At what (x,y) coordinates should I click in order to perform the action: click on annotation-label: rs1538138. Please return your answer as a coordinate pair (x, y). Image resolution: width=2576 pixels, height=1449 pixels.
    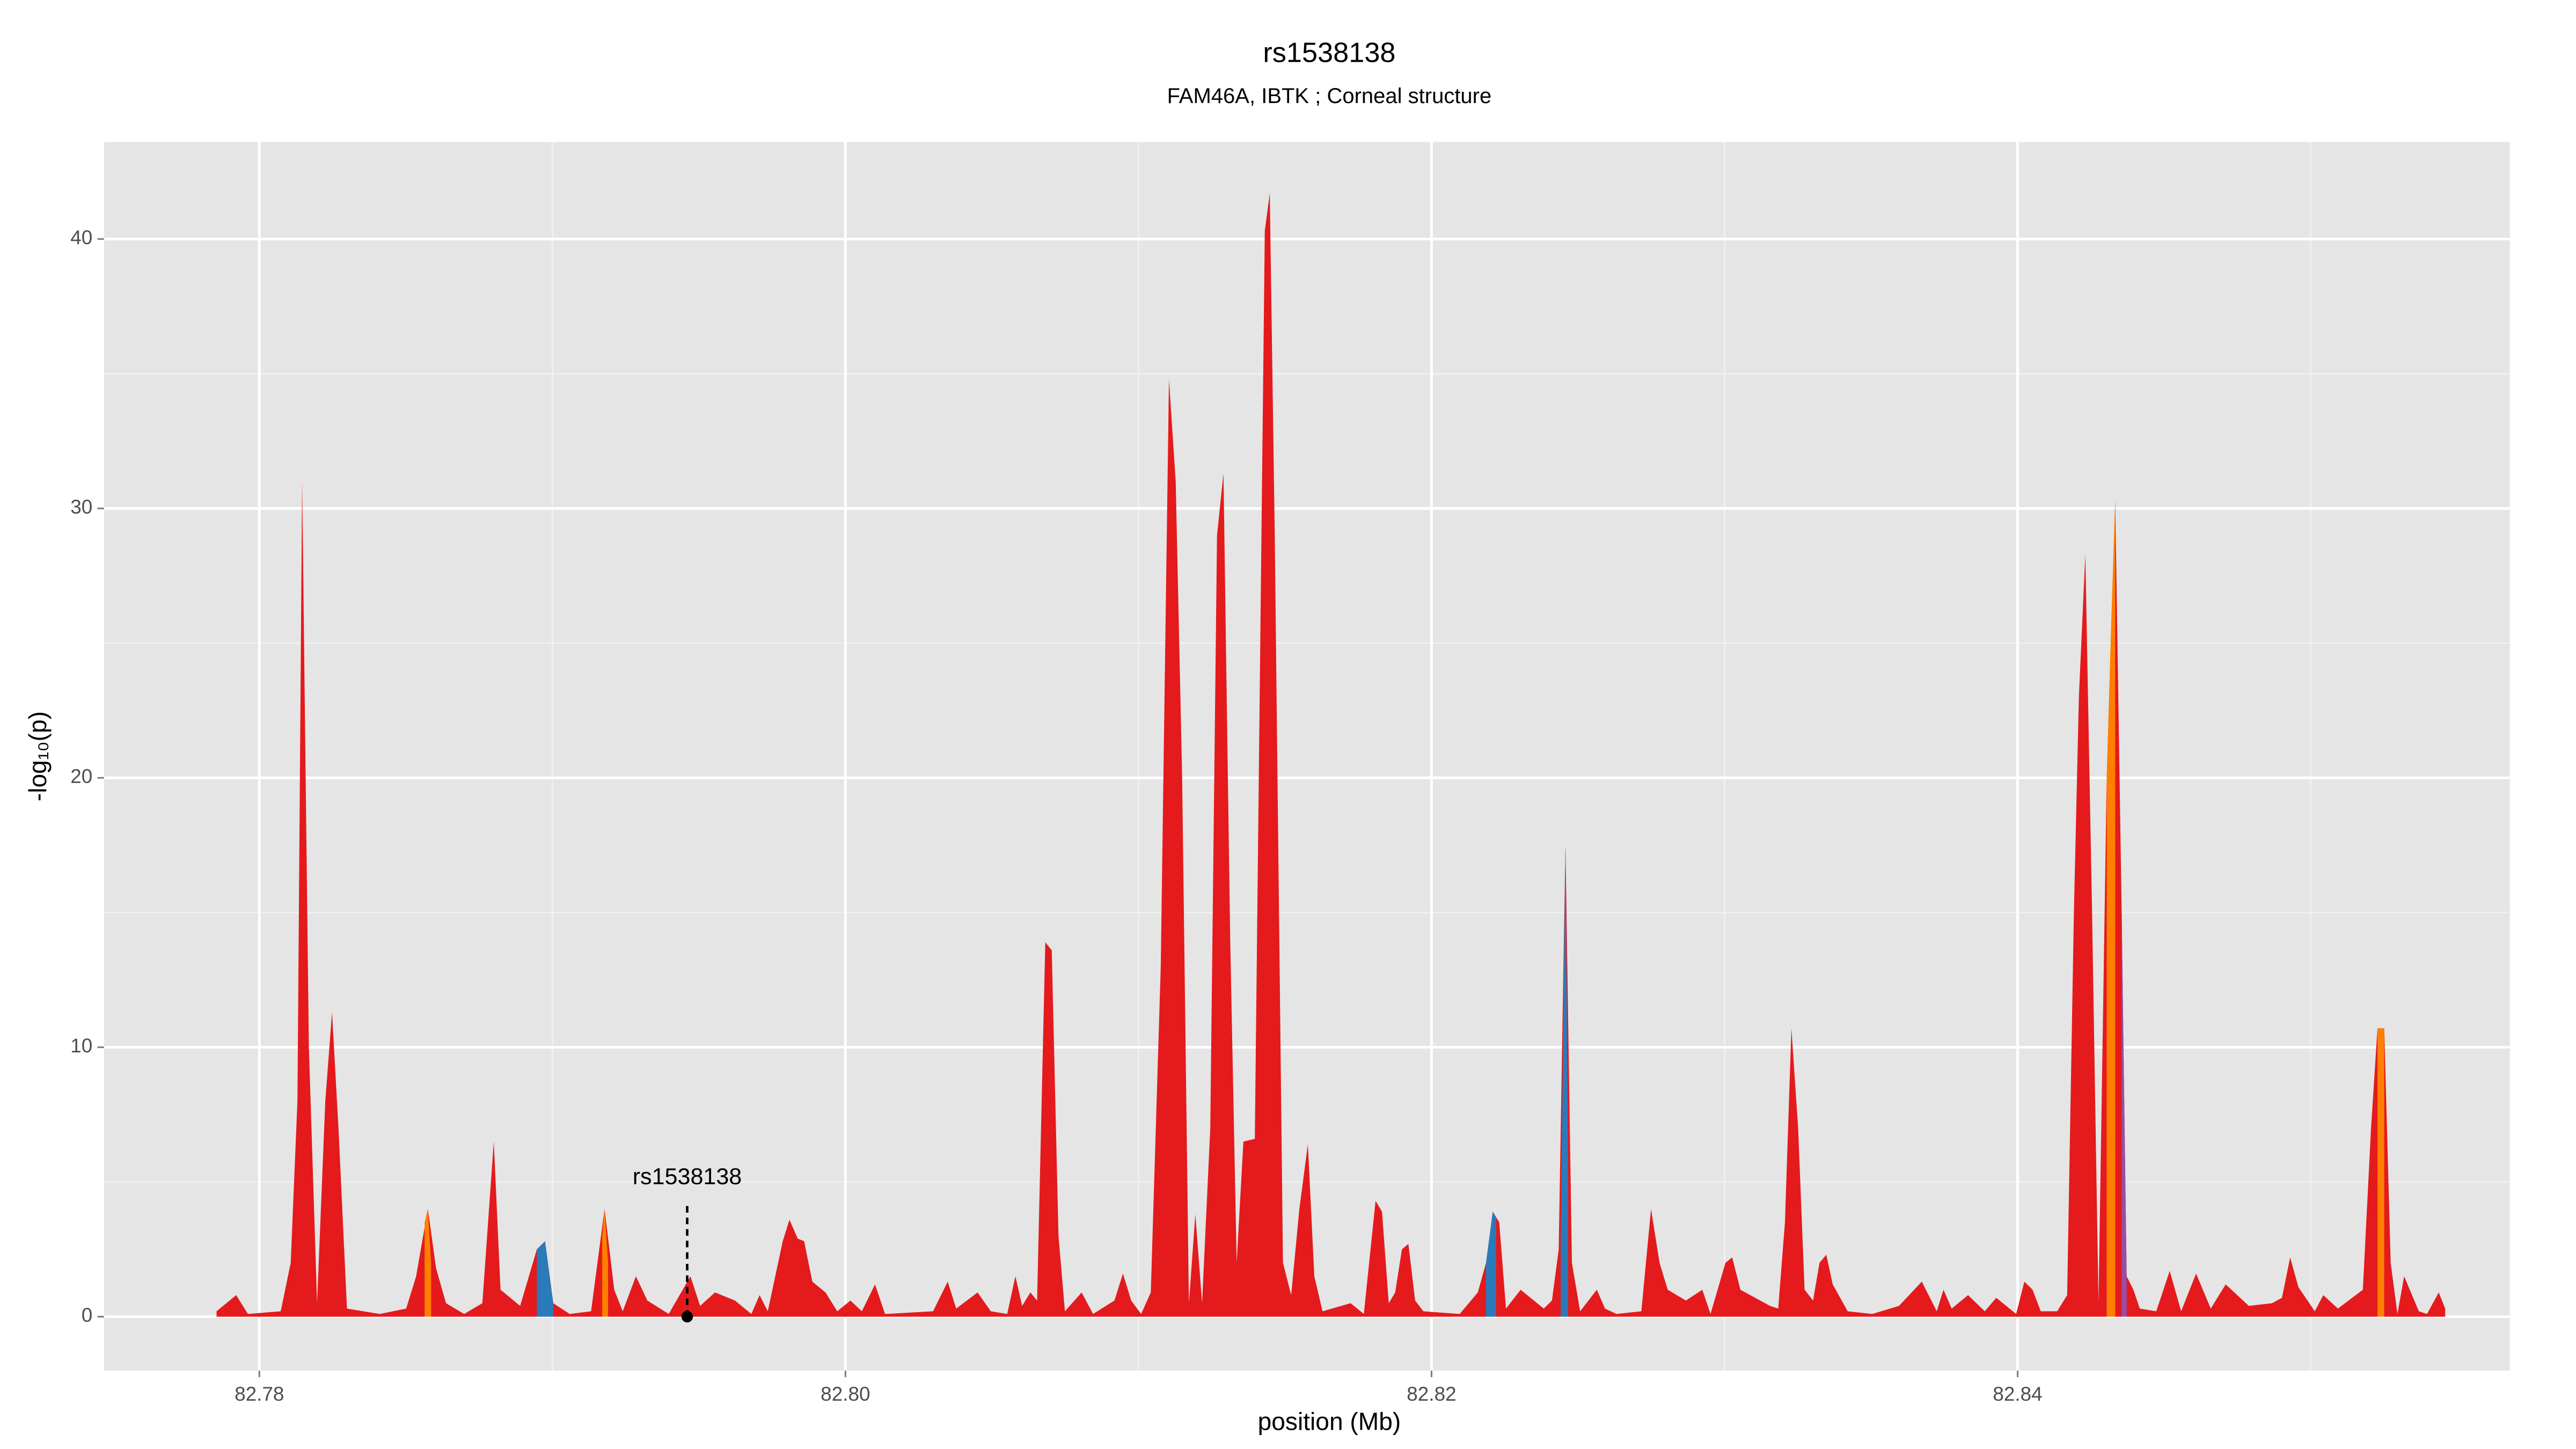
    Looking at the image, I should click on (687, 1176).